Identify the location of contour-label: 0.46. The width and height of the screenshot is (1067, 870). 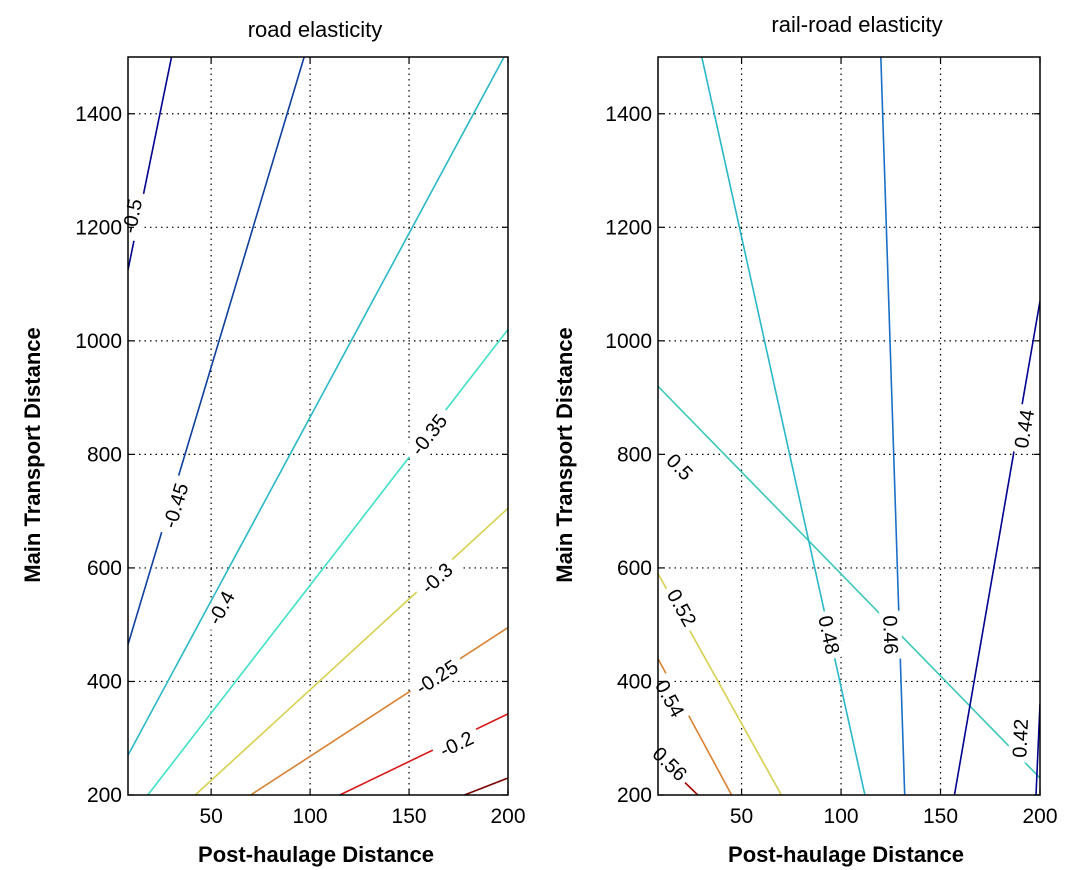
(890, 635).